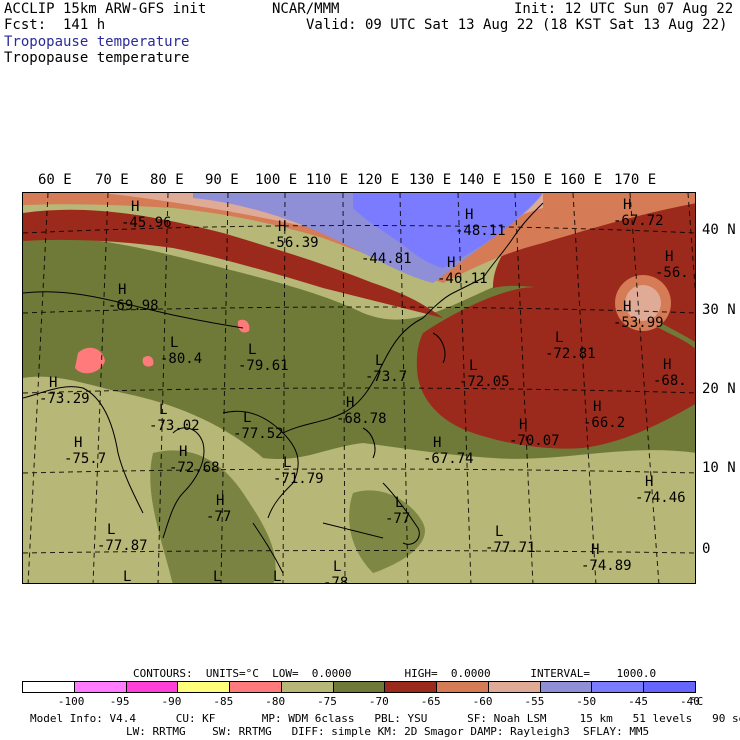 This screenshot has width=740, height=740. I want to click on colorbar-label: -100, so click(71, 701).